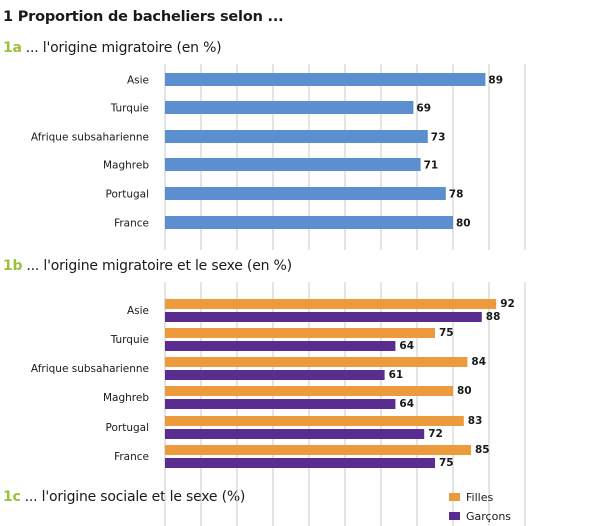  Describe the element at coordinates (123, 48) in the screenshot. I see `chart-1a-title: ... l'origine migratoire (en %)` at that location.